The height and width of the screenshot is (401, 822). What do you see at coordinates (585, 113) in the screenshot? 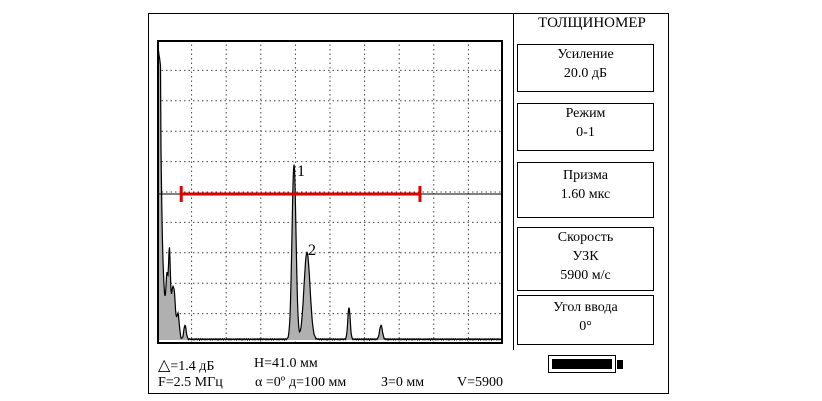
I see `mode-label: Режим` at bounding box center [585, 113].